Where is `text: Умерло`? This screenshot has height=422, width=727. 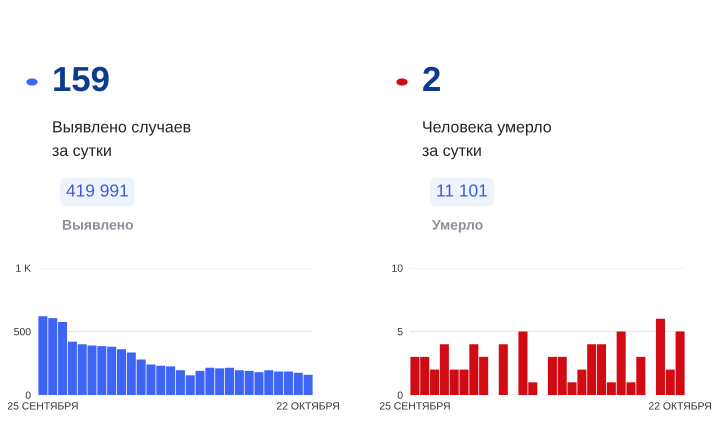
text: Умерло is located at coordinates (457, 226).